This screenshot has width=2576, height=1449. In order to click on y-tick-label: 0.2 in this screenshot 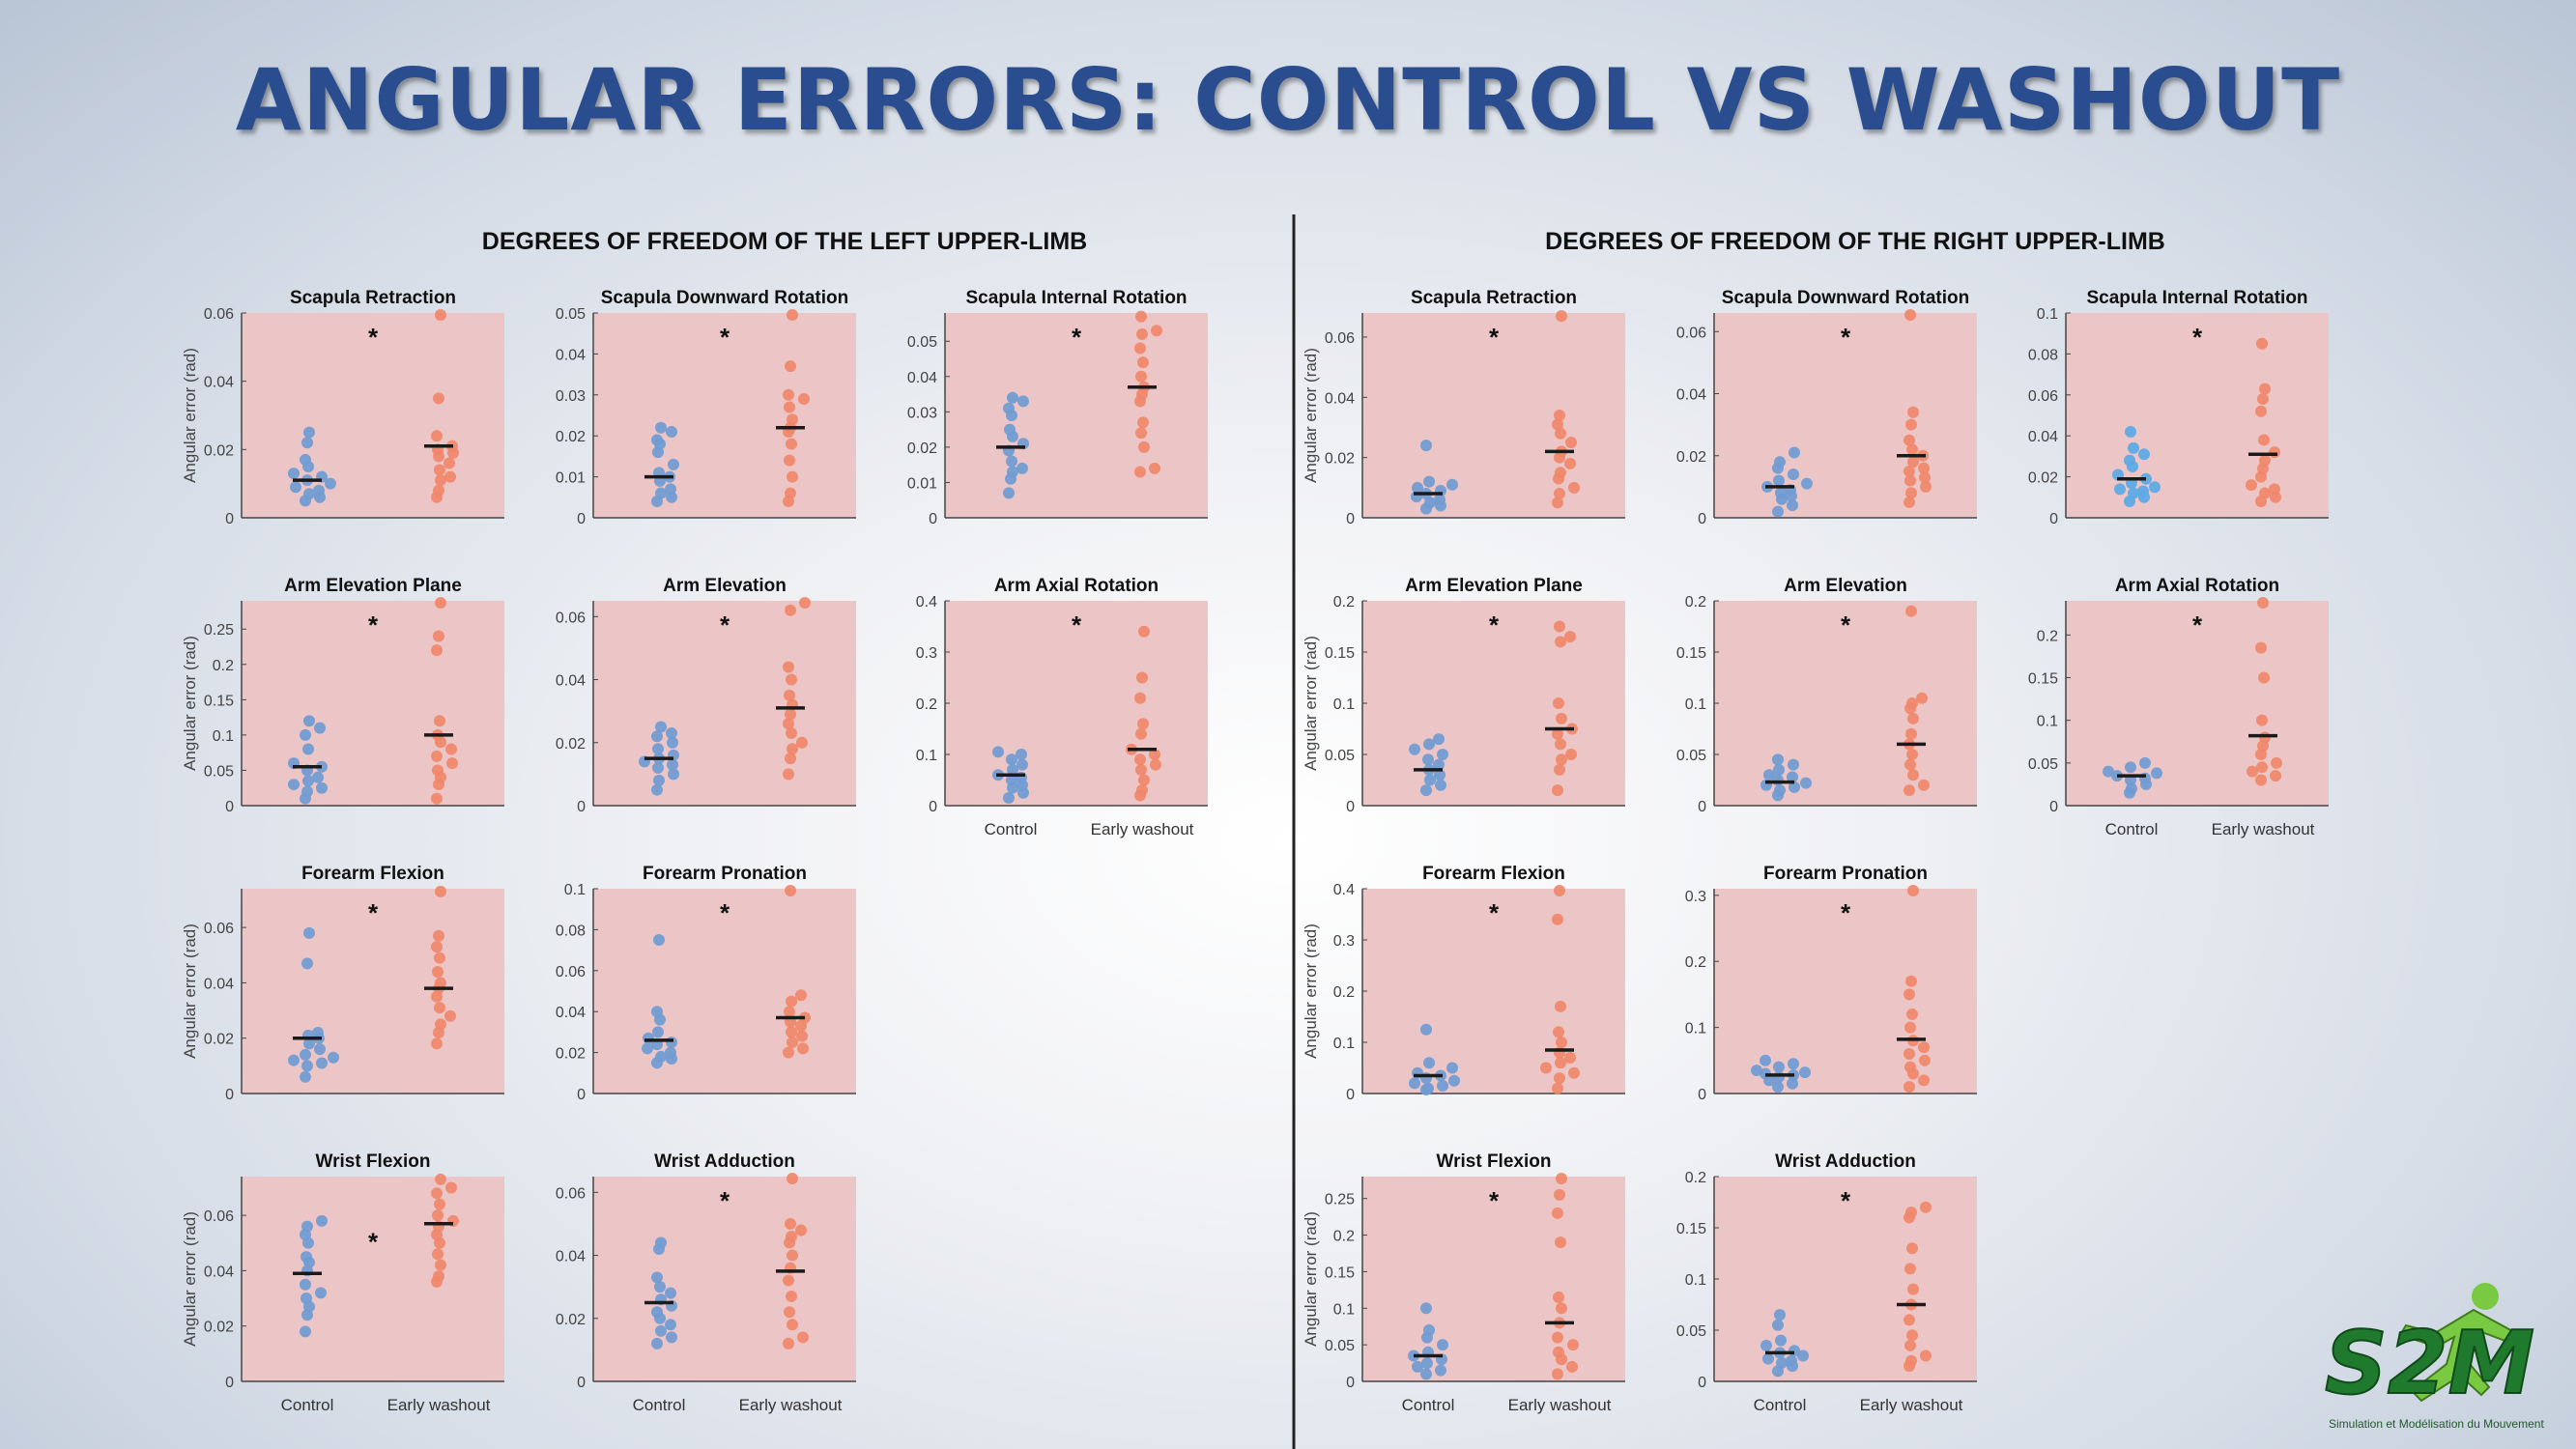, I will do `click(1696, 602)`.